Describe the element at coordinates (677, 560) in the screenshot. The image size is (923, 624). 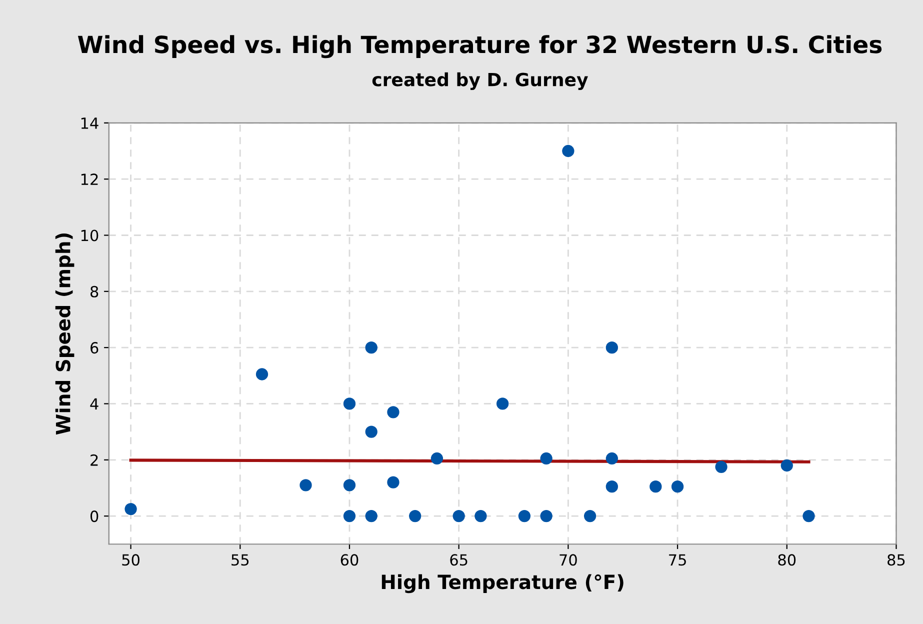
I see `x-tick-label: 75` at that location.